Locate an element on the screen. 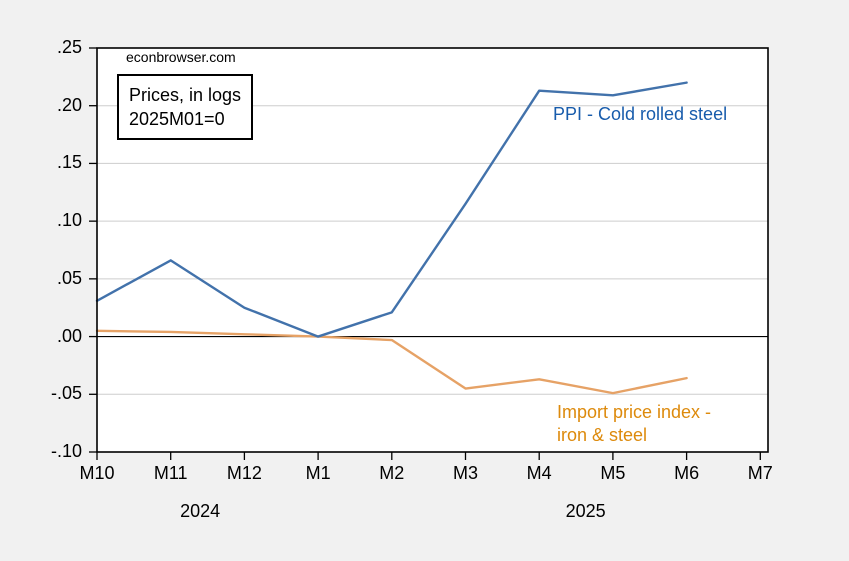 The height and width of the screenshot is (561, 849). x-tick-label: M4 is located at coordinates (539, 473).